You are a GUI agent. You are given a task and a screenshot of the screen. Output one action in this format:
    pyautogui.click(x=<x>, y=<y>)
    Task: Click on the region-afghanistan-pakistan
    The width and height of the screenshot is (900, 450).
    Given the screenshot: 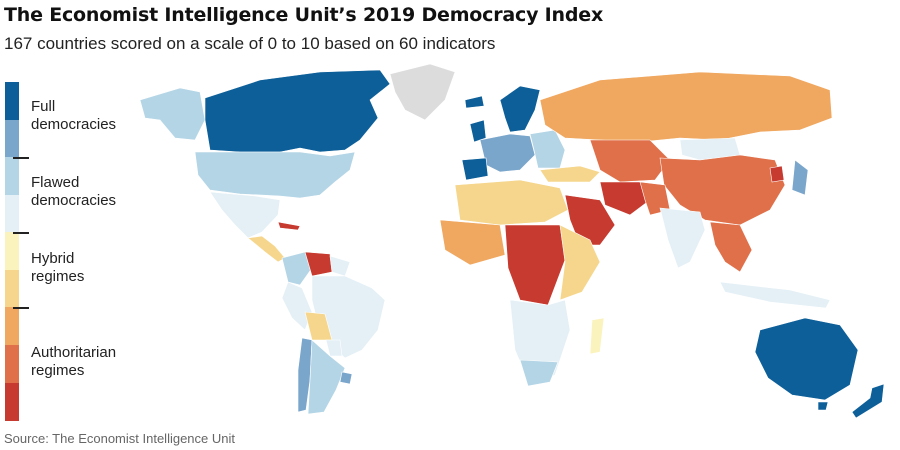 What is the action you would take?
    pyautogui.click(x=655, y=198)
    